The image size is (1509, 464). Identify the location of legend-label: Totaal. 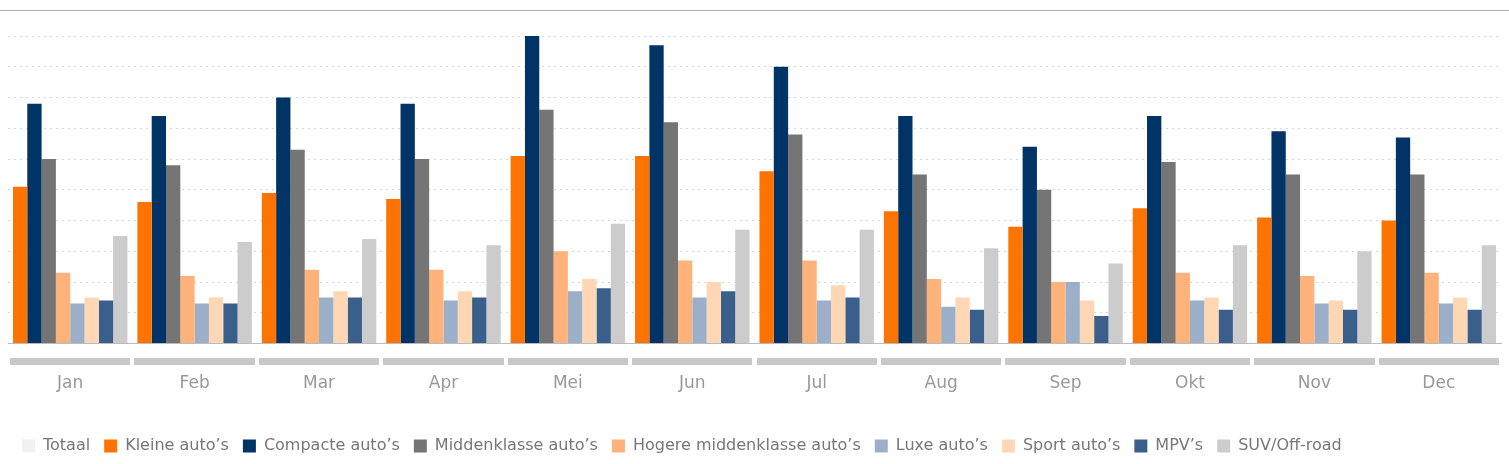
(66, 445).